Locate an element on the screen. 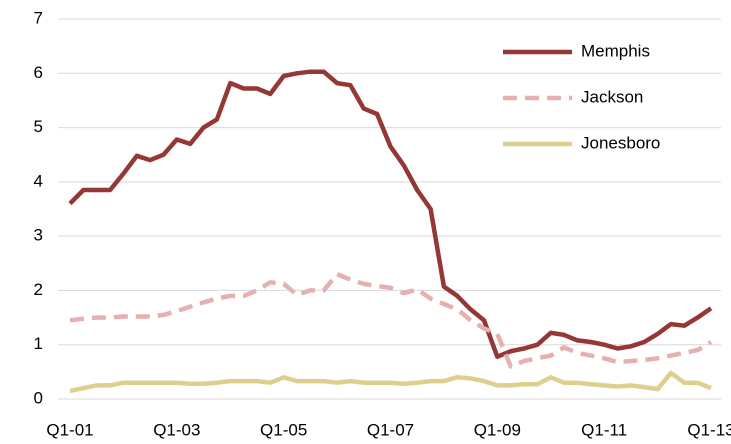  y-tick-label: 2 is located at coordinates (38, 289).